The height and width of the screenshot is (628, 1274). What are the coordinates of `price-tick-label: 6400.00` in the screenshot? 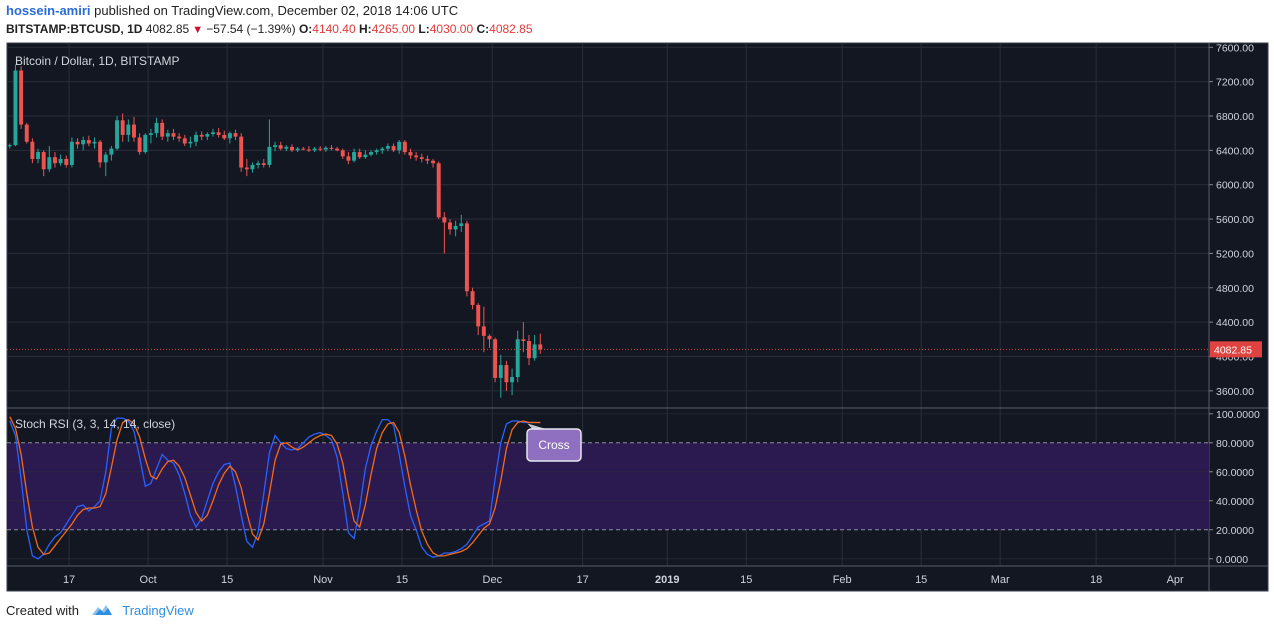 It's located at (1235, 151).